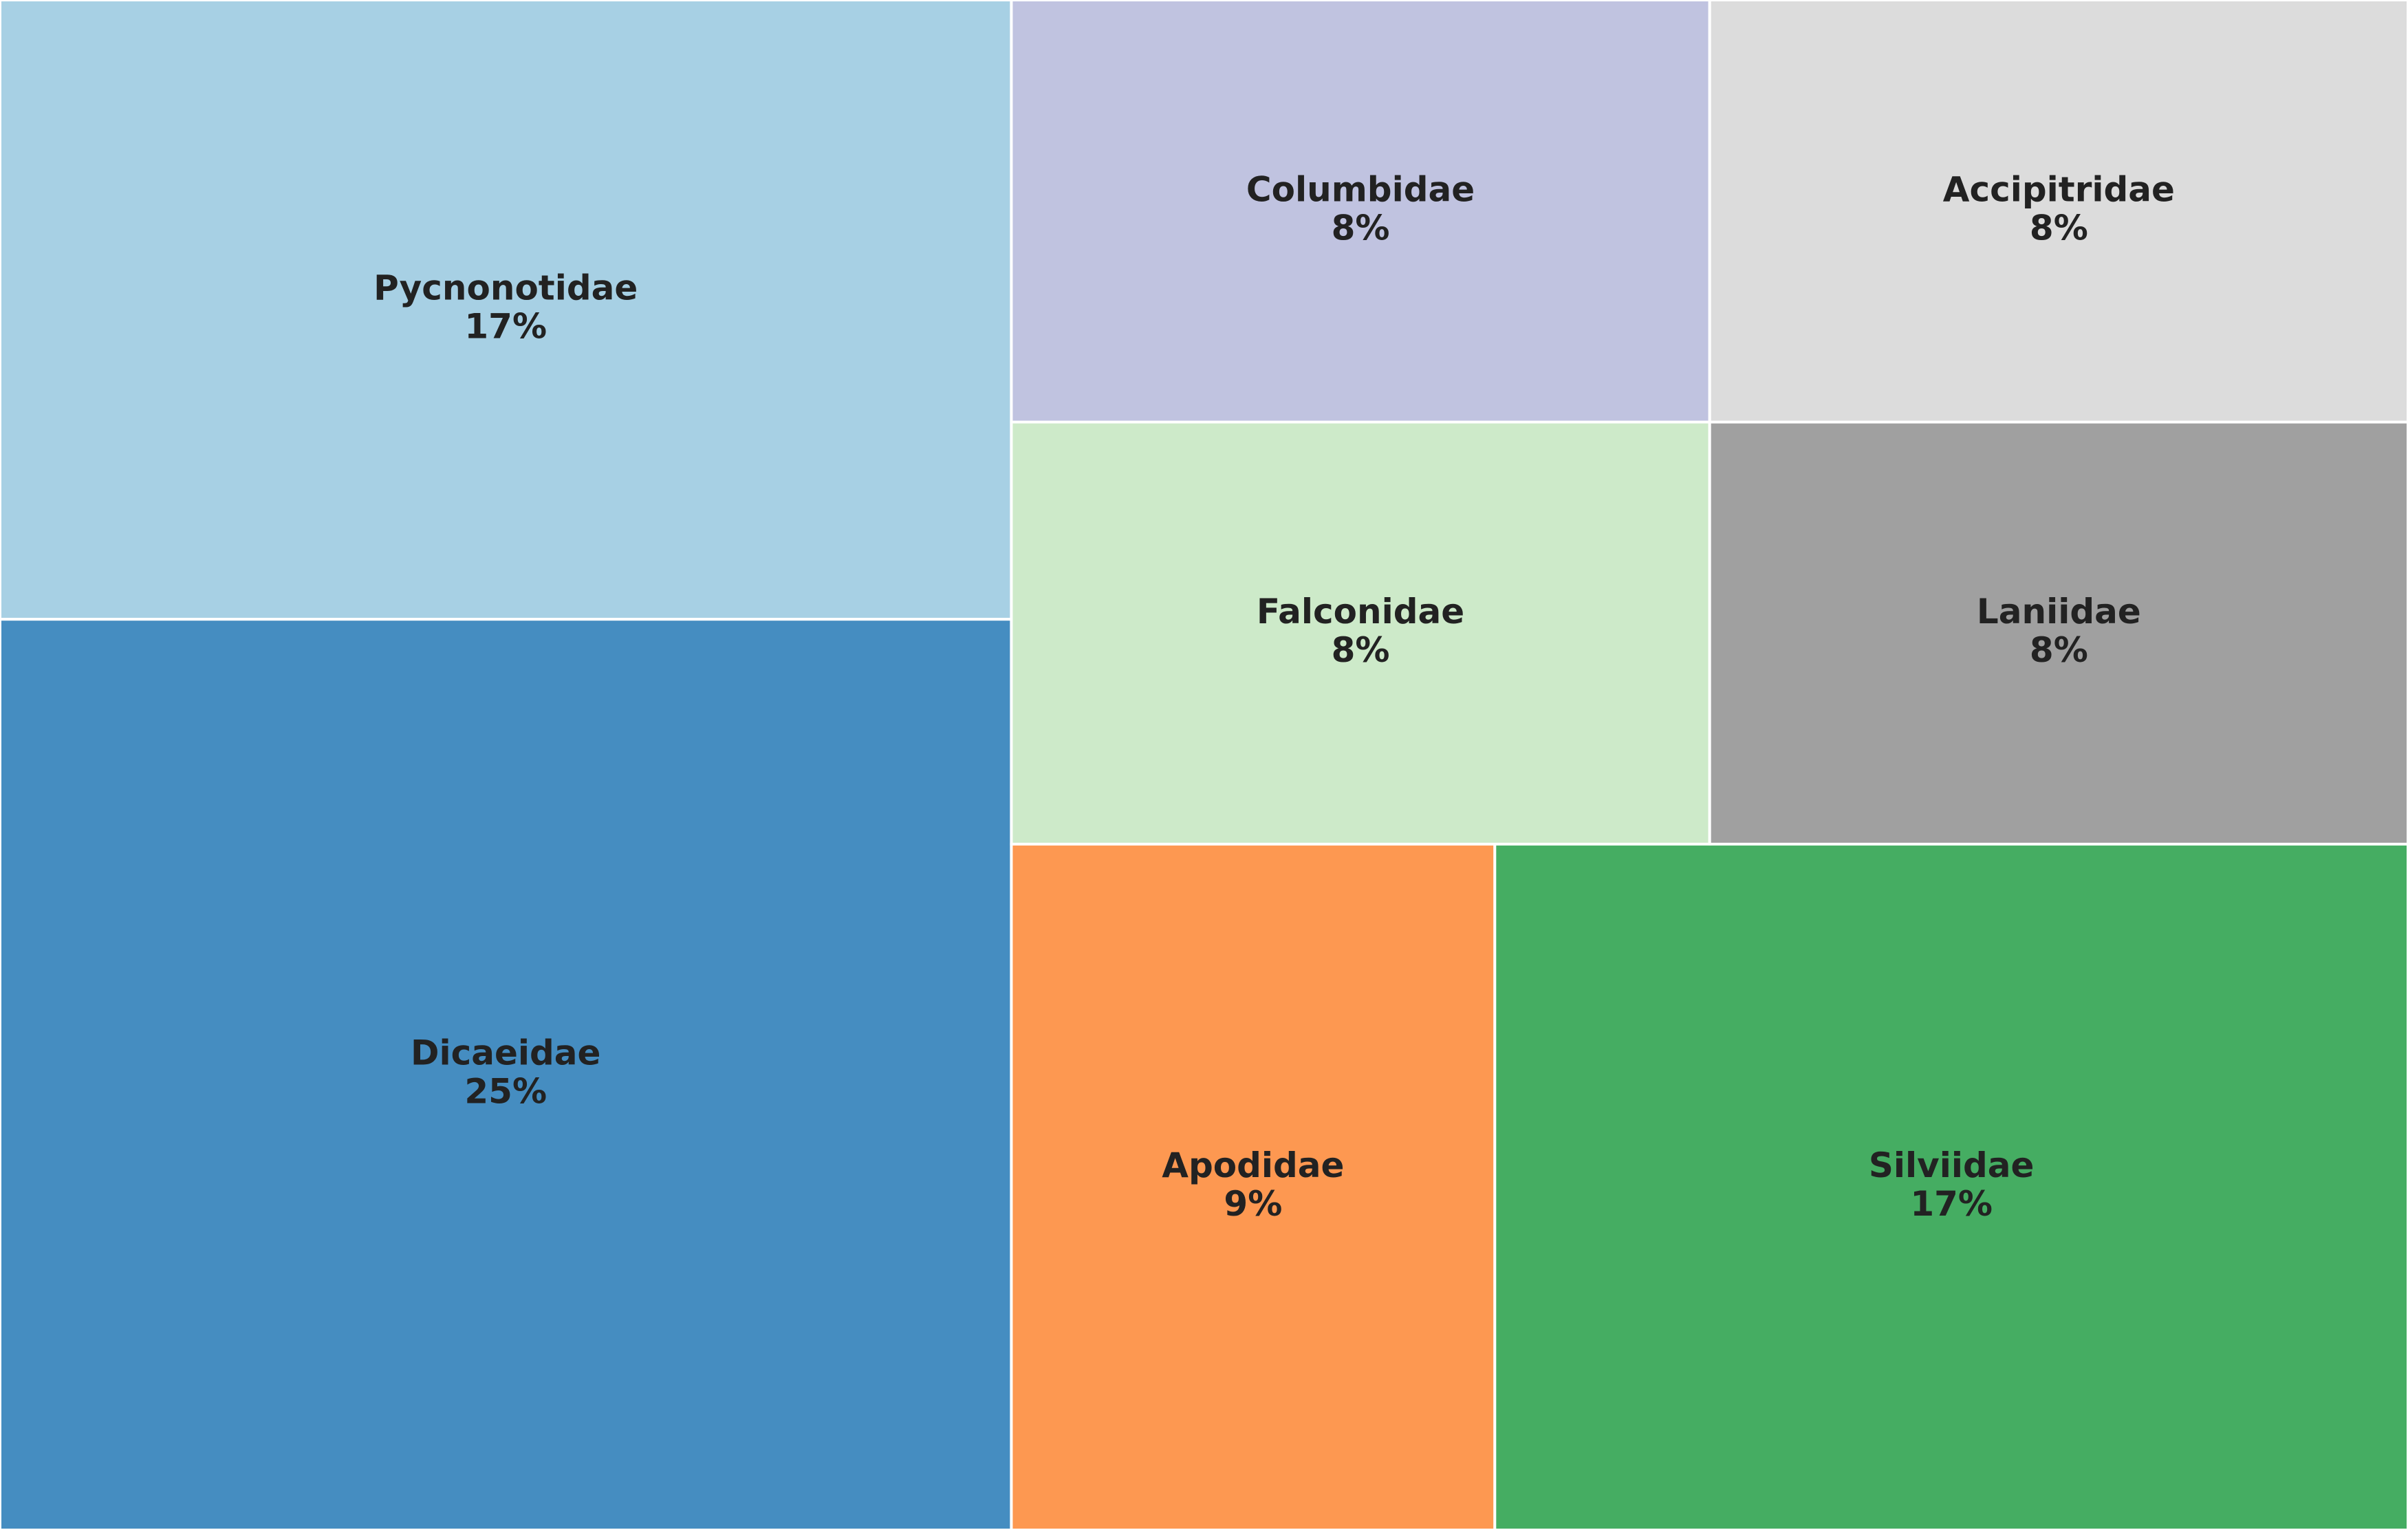 This screenshot has width=2408, height=1530. What do you see at coordinates (506, 1092) in the screenshot?
I see `tile-value-label: 25%` at bounding box center [506, 1092].